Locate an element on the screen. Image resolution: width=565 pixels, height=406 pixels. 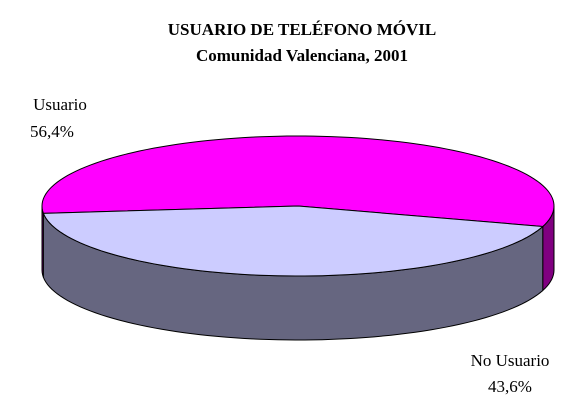
chart-title: USUARIO DE TELÉFONO MÓVIL is located at coordinates (302, 29).